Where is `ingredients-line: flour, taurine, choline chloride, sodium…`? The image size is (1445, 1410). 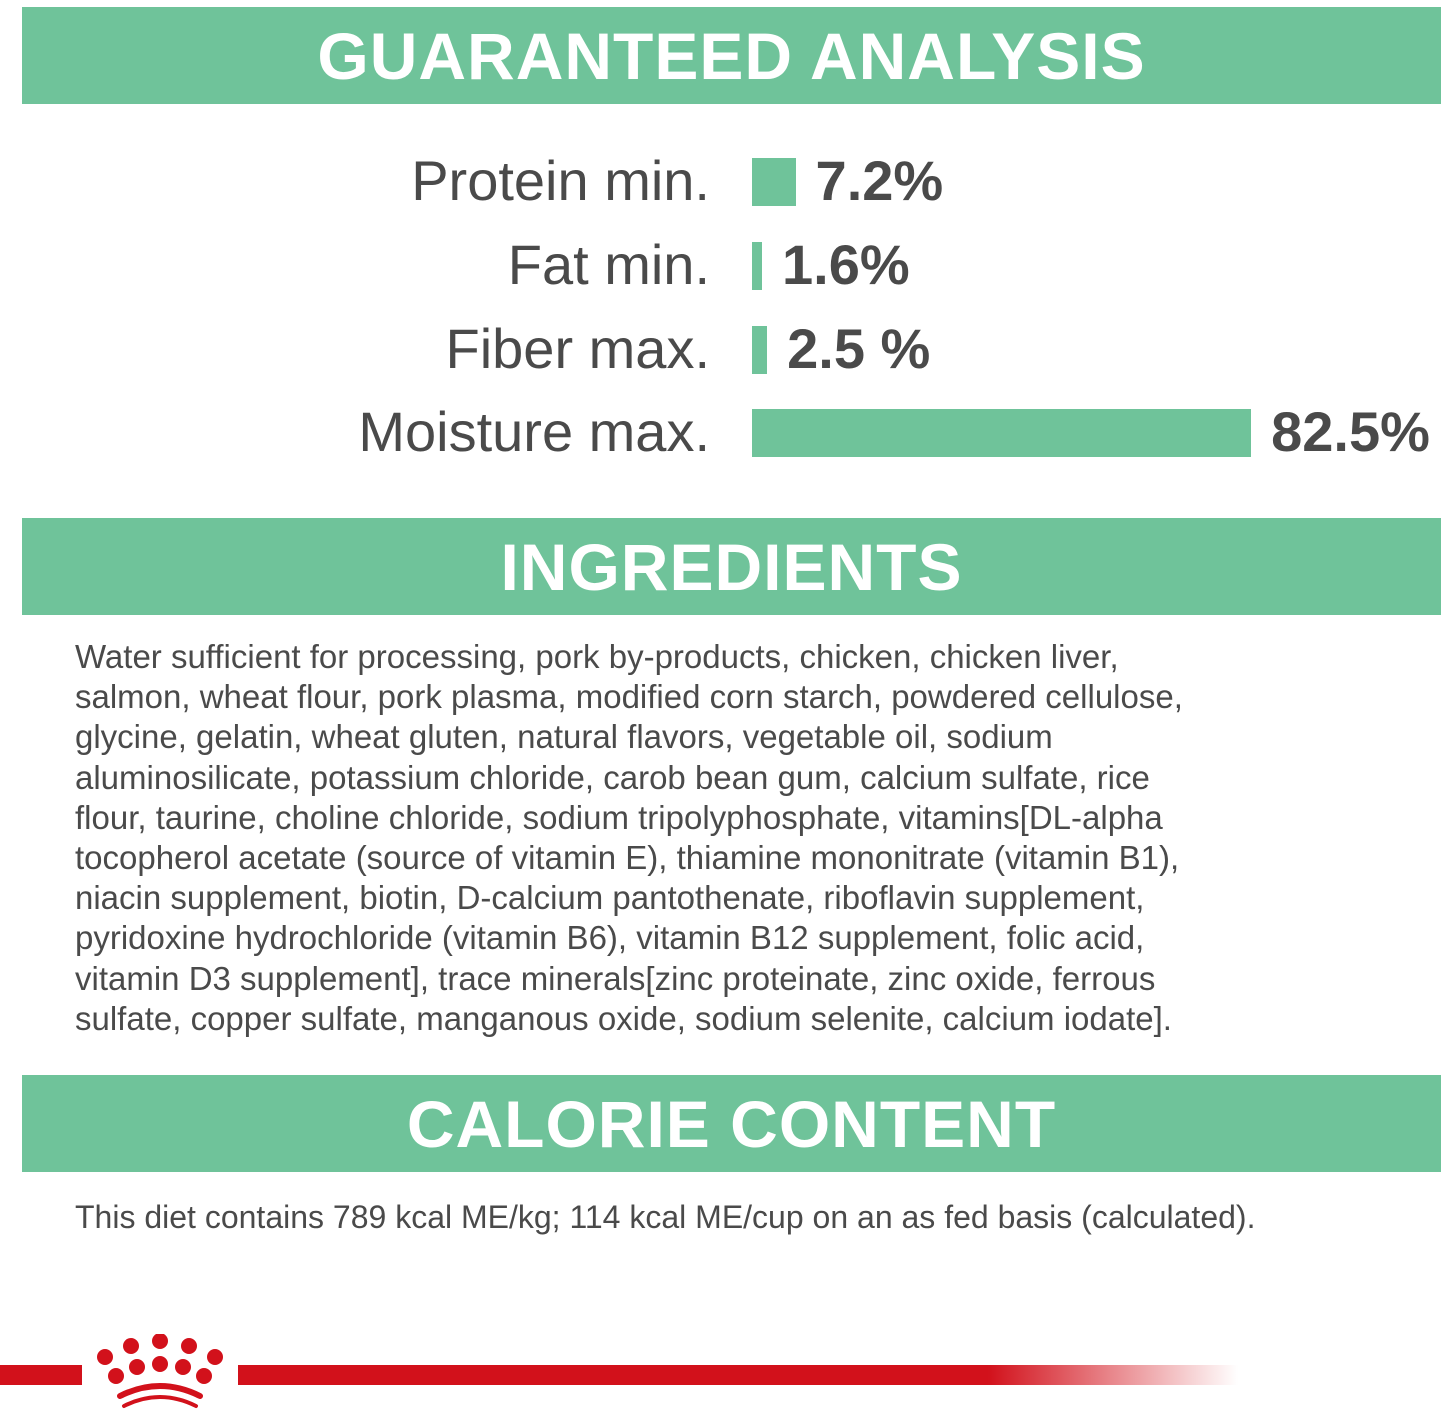
ingredients-line: flour, taurine, choline chloride, sodium… is located at coordinates (619, 817).